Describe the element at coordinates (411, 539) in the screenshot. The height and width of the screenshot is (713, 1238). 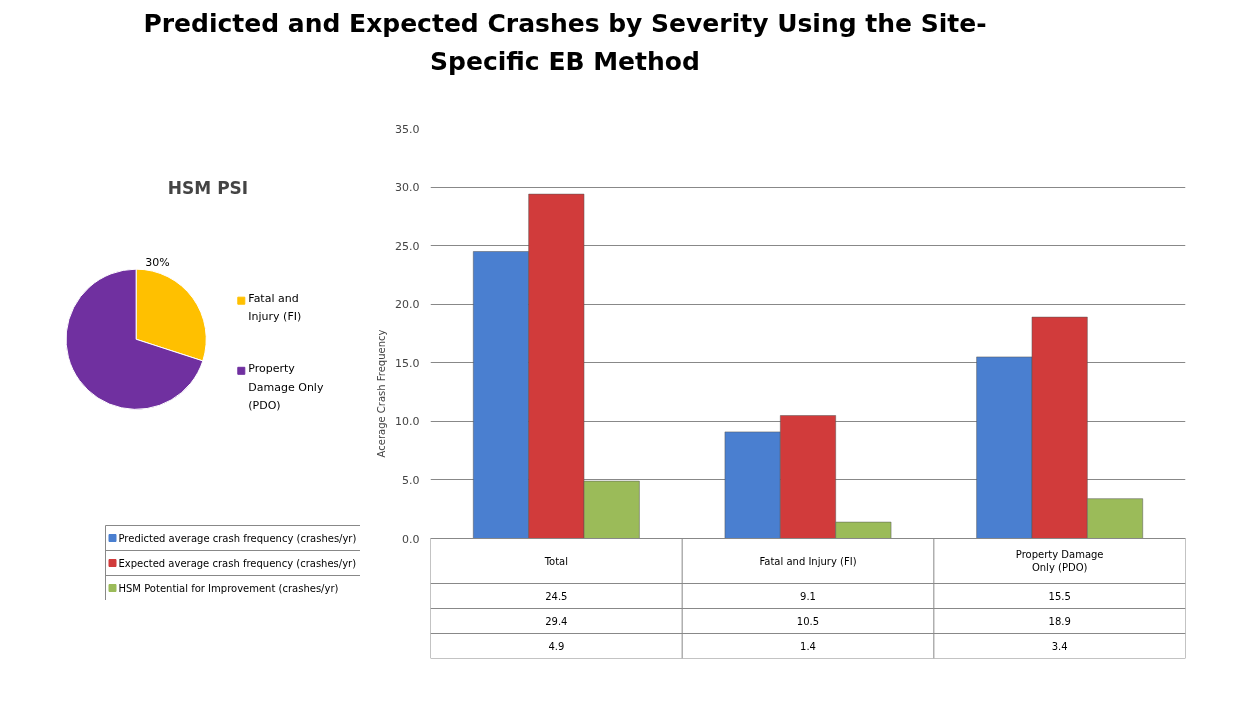
I see `y-tick-label: 0.0` at that location.